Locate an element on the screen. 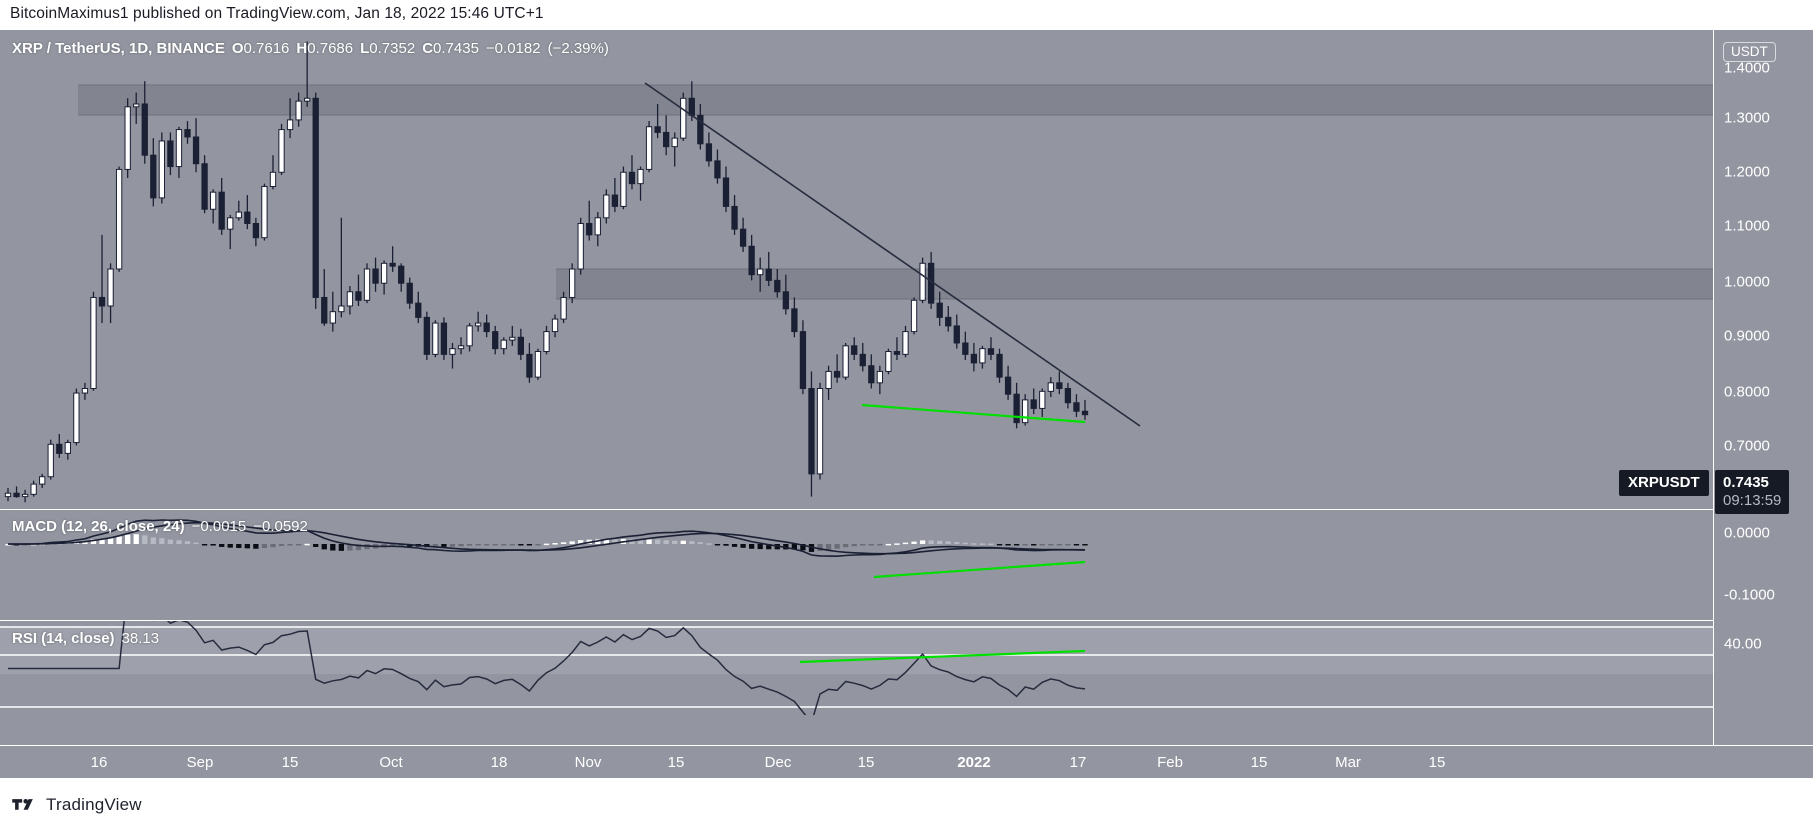  rsi-divergence-line is located at coordinates (942, 656).